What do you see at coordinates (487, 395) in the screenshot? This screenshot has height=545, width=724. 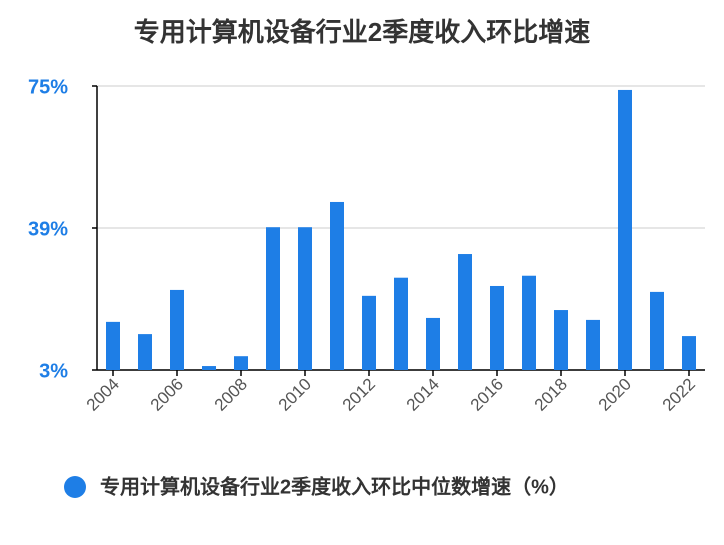 I see `x-tick-label: 2016` at bounding box center [487, 395].